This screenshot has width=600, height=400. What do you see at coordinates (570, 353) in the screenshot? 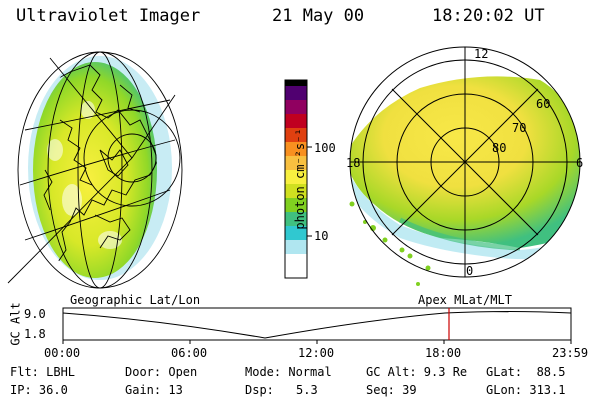
I see `time-tick-2359: 23:59` at bounding box center [570, 353].